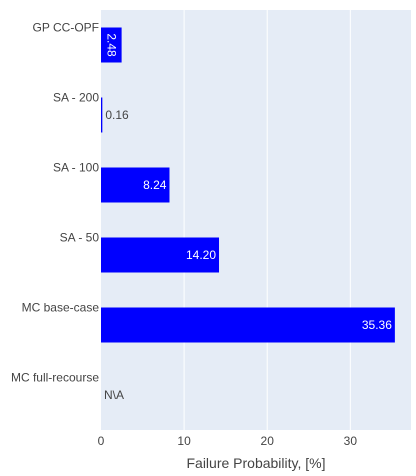 The height and width of the screenshot is (476, 416). What do you see at coordinates (377, 325) in the screenshot?
I see `bar-value-label: 35.36` at bounding box center [377, 325].